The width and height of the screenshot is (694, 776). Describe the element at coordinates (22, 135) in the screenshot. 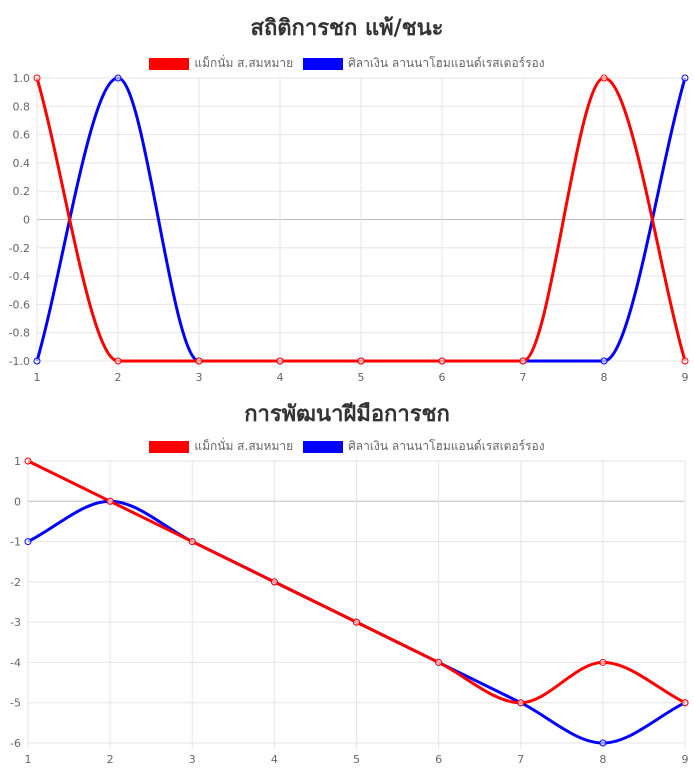

I see `y-tick-label: 0.6` at that location.